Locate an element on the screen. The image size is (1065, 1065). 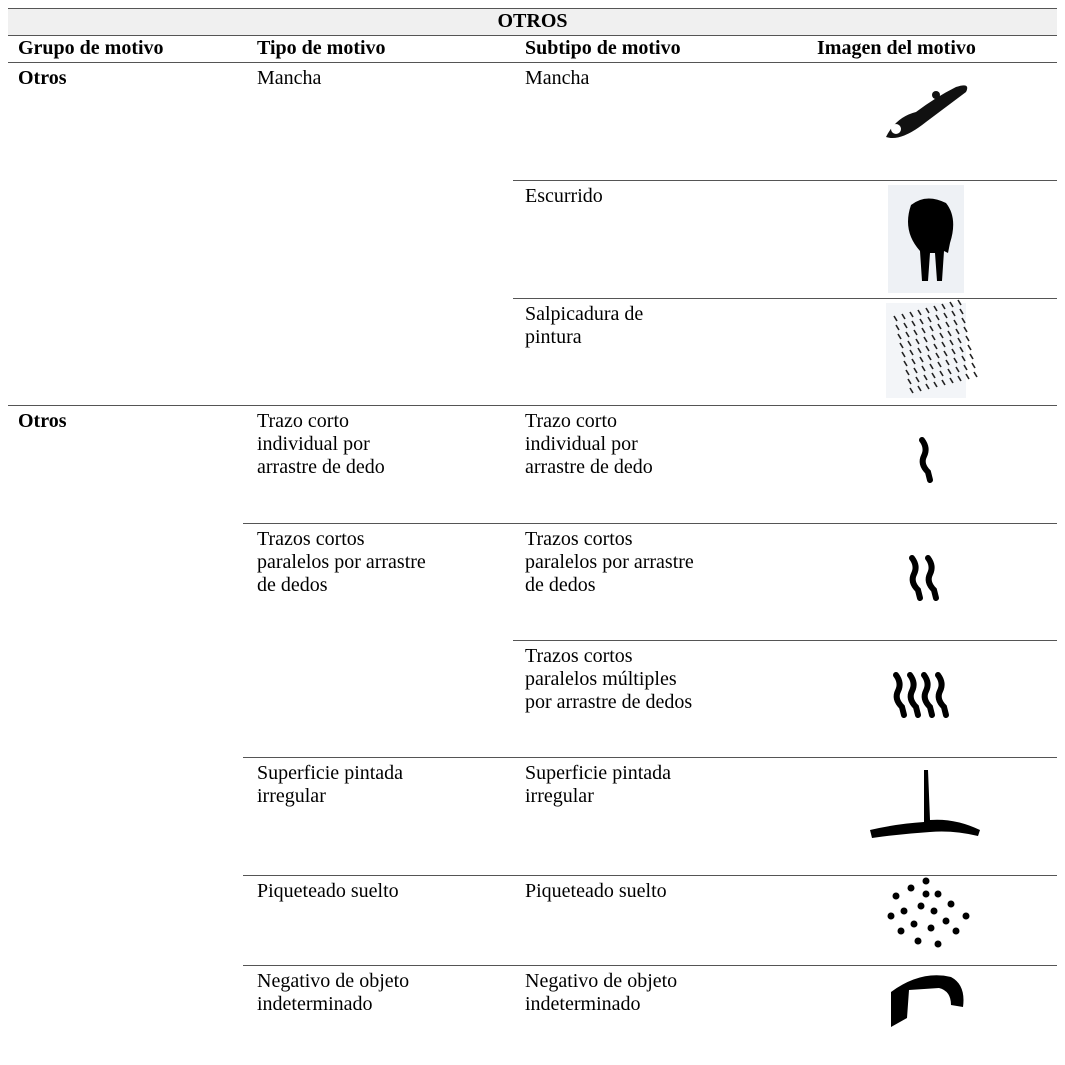
subtype-cell: Mancha is located at coordinates (557, 78).